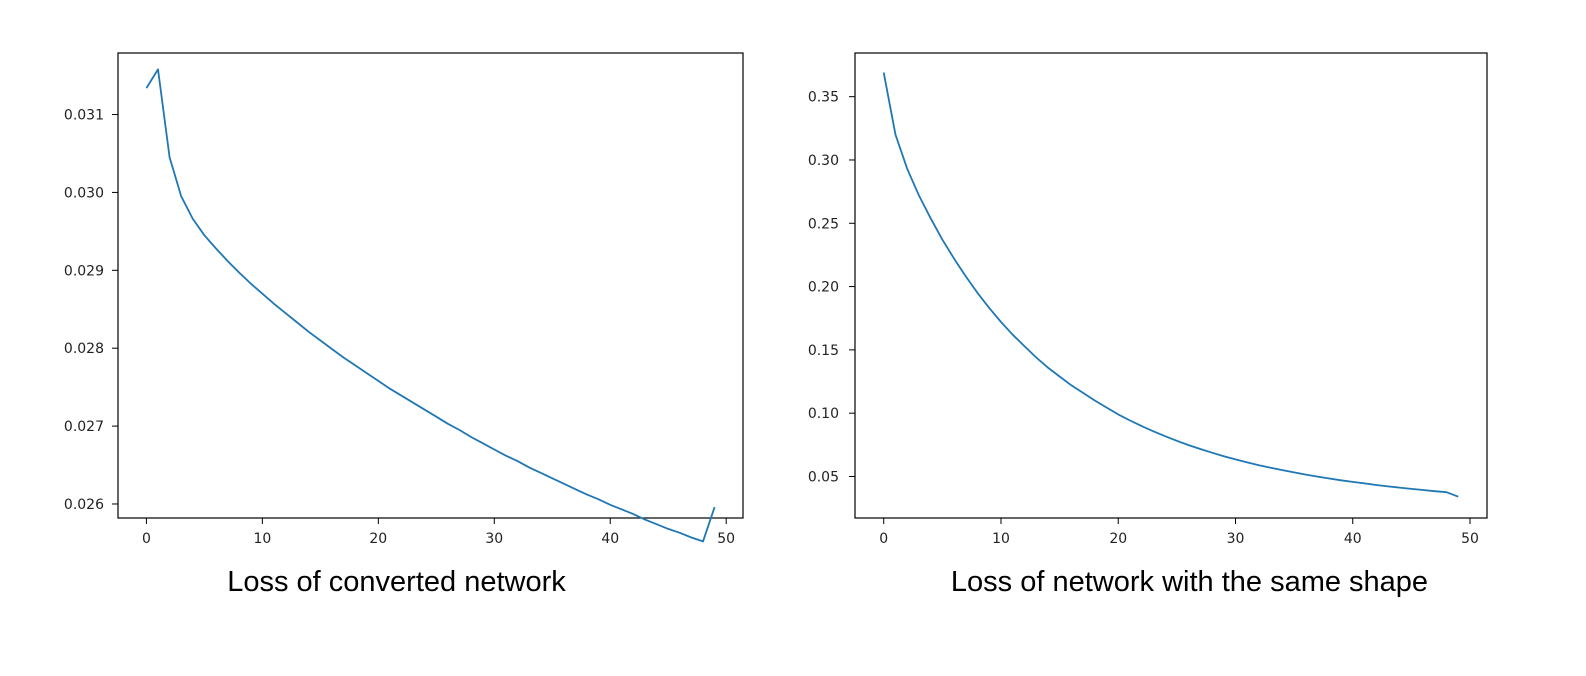 This screenshot has height=676, width=1586. What do you see at coordinates (84, 505) in the screenshot?
I see `y-tick-label: 0.026` at bounding box center [84, 505].